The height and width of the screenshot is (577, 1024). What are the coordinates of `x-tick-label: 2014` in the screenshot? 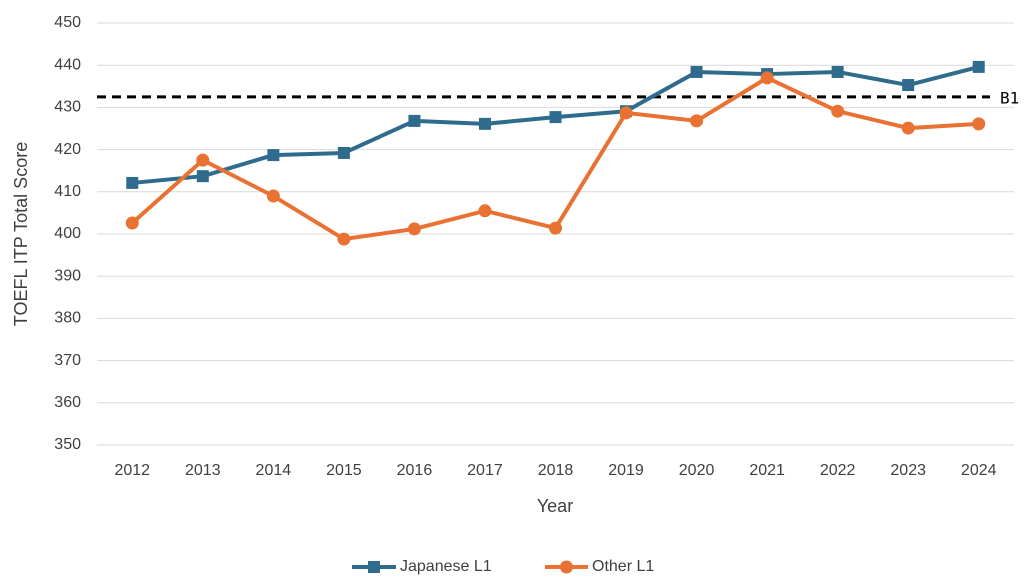 It's located at (274, 470).